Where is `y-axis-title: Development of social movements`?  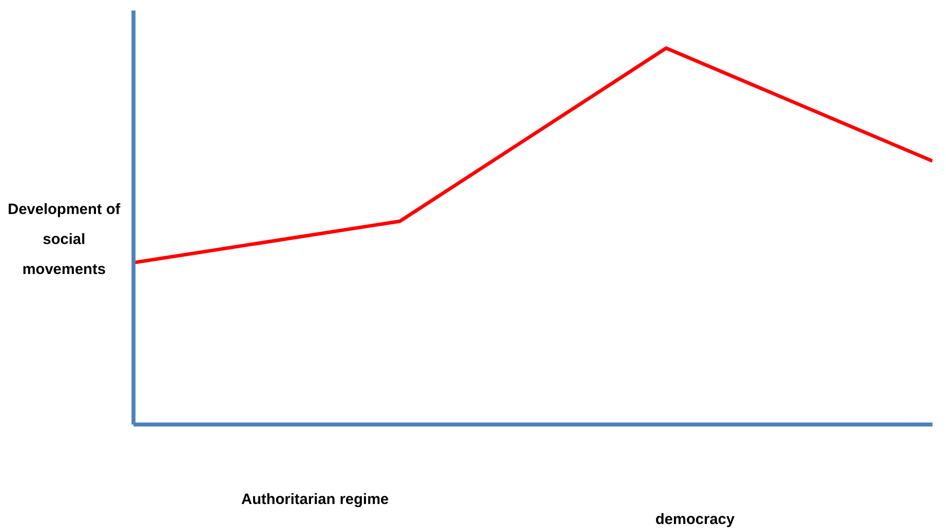 y-axis-title: Development of social movements is located at coordinates (64, 240).